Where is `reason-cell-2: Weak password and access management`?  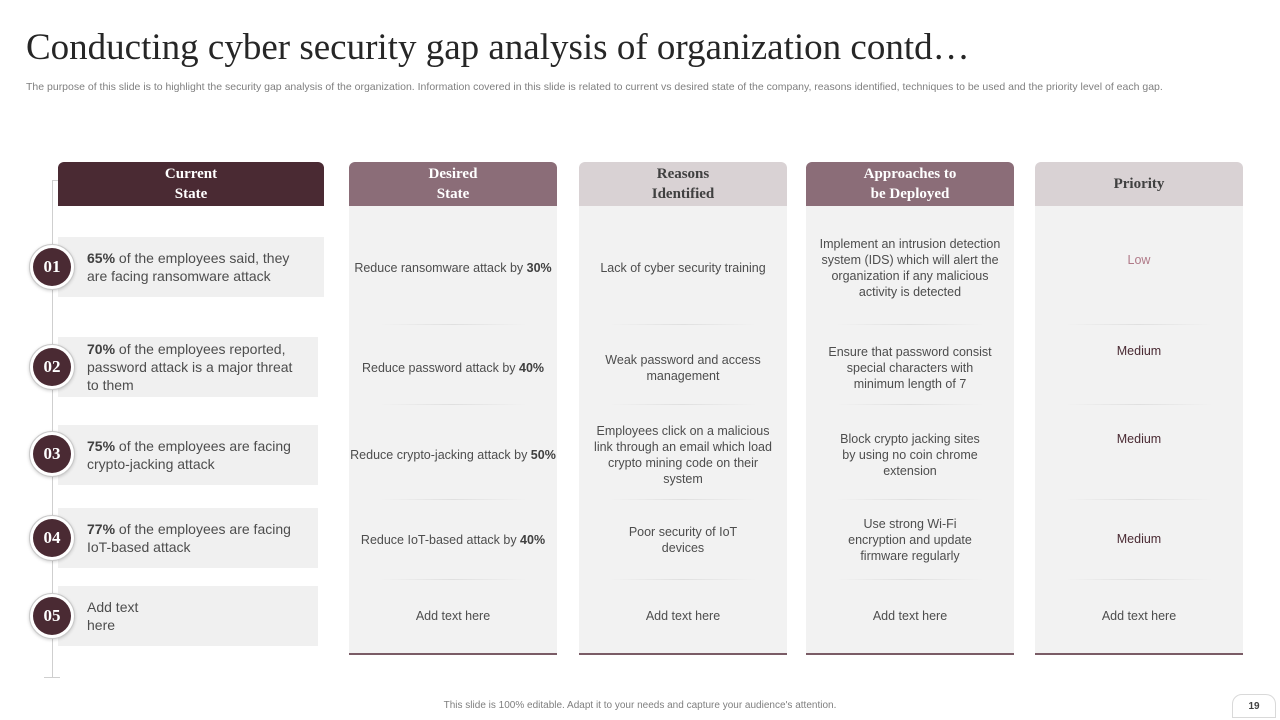
reason-cell-2: Weak password and access management is located at coordinates (683, 368).